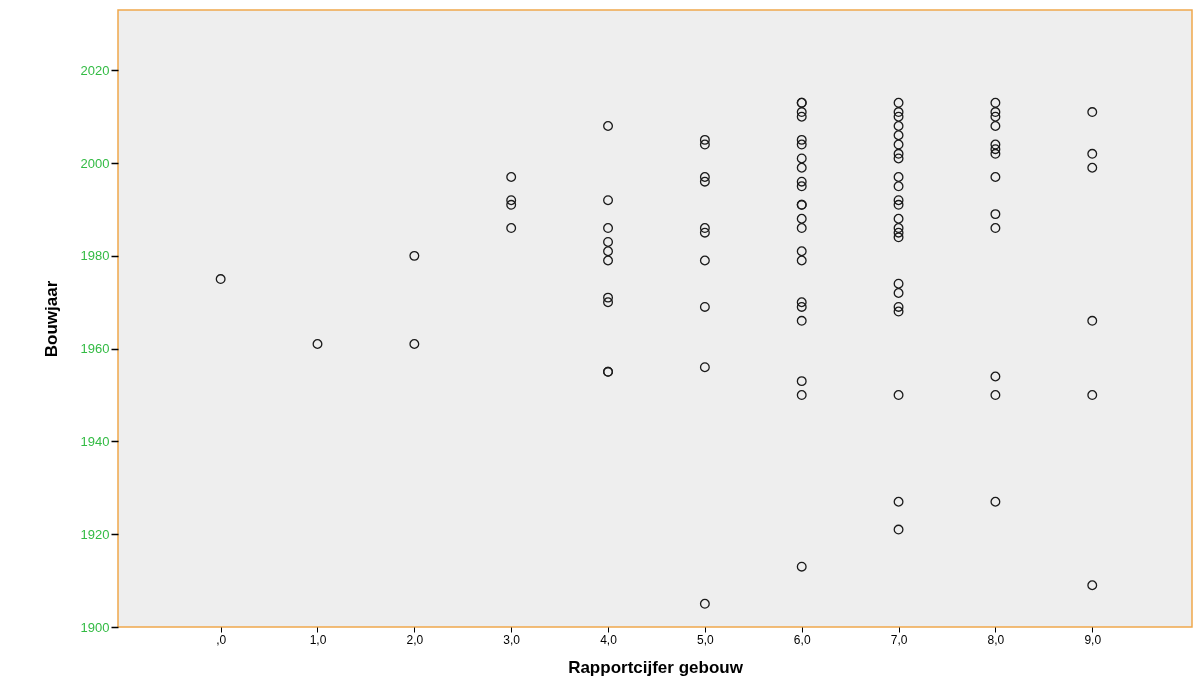 Image resolution: width=1193 pixels, height=695 pixels. I want to click on x-tick-label: 4,0, so click(609, 639).